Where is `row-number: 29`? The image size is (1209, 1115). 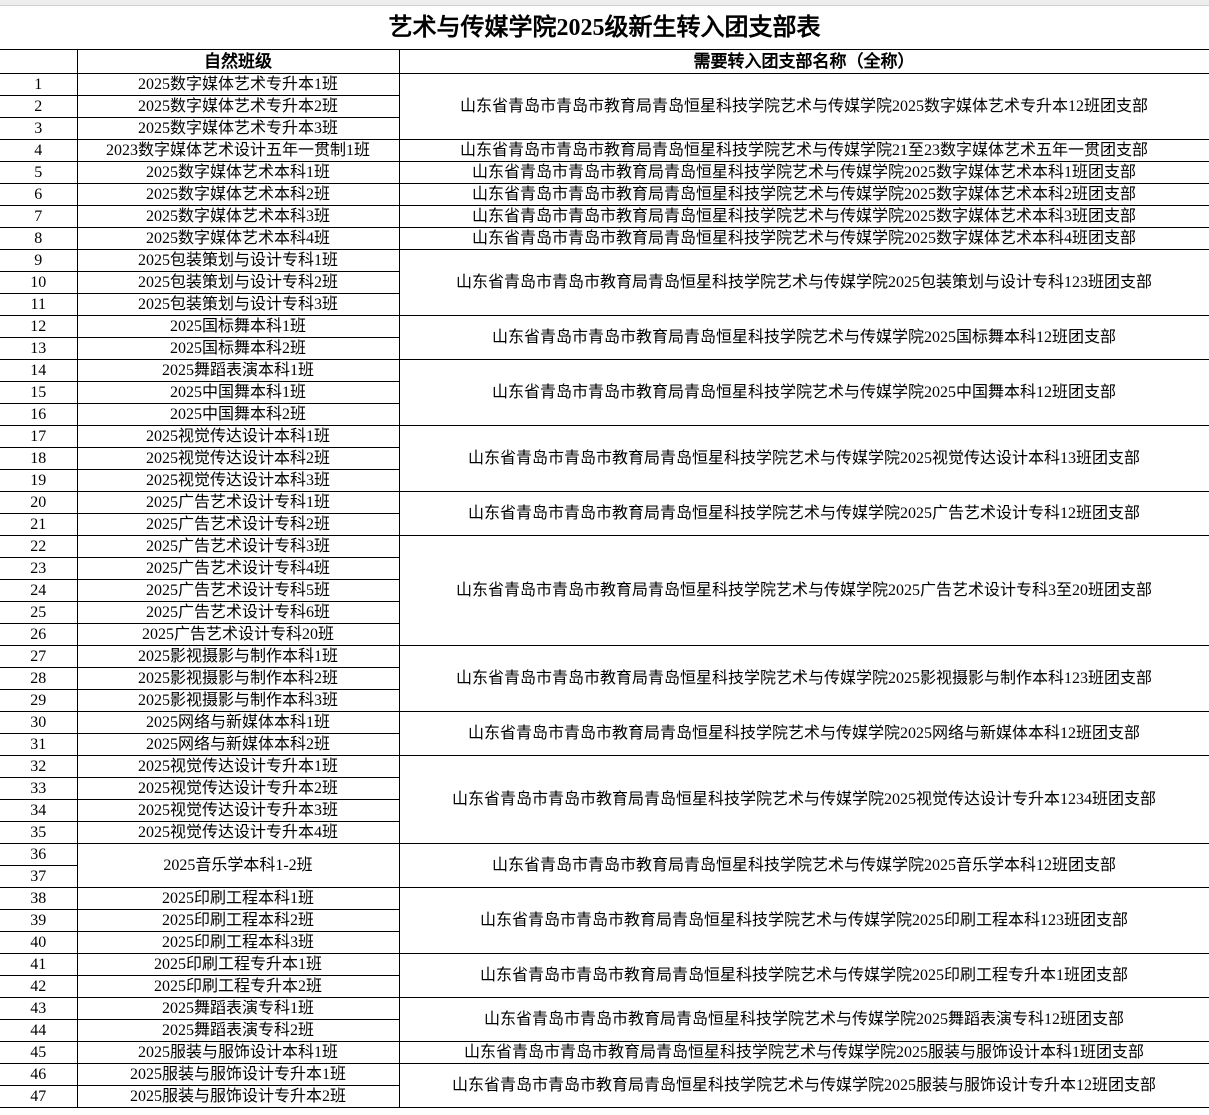
row-number: 29 is located at coordinates (39, 700).